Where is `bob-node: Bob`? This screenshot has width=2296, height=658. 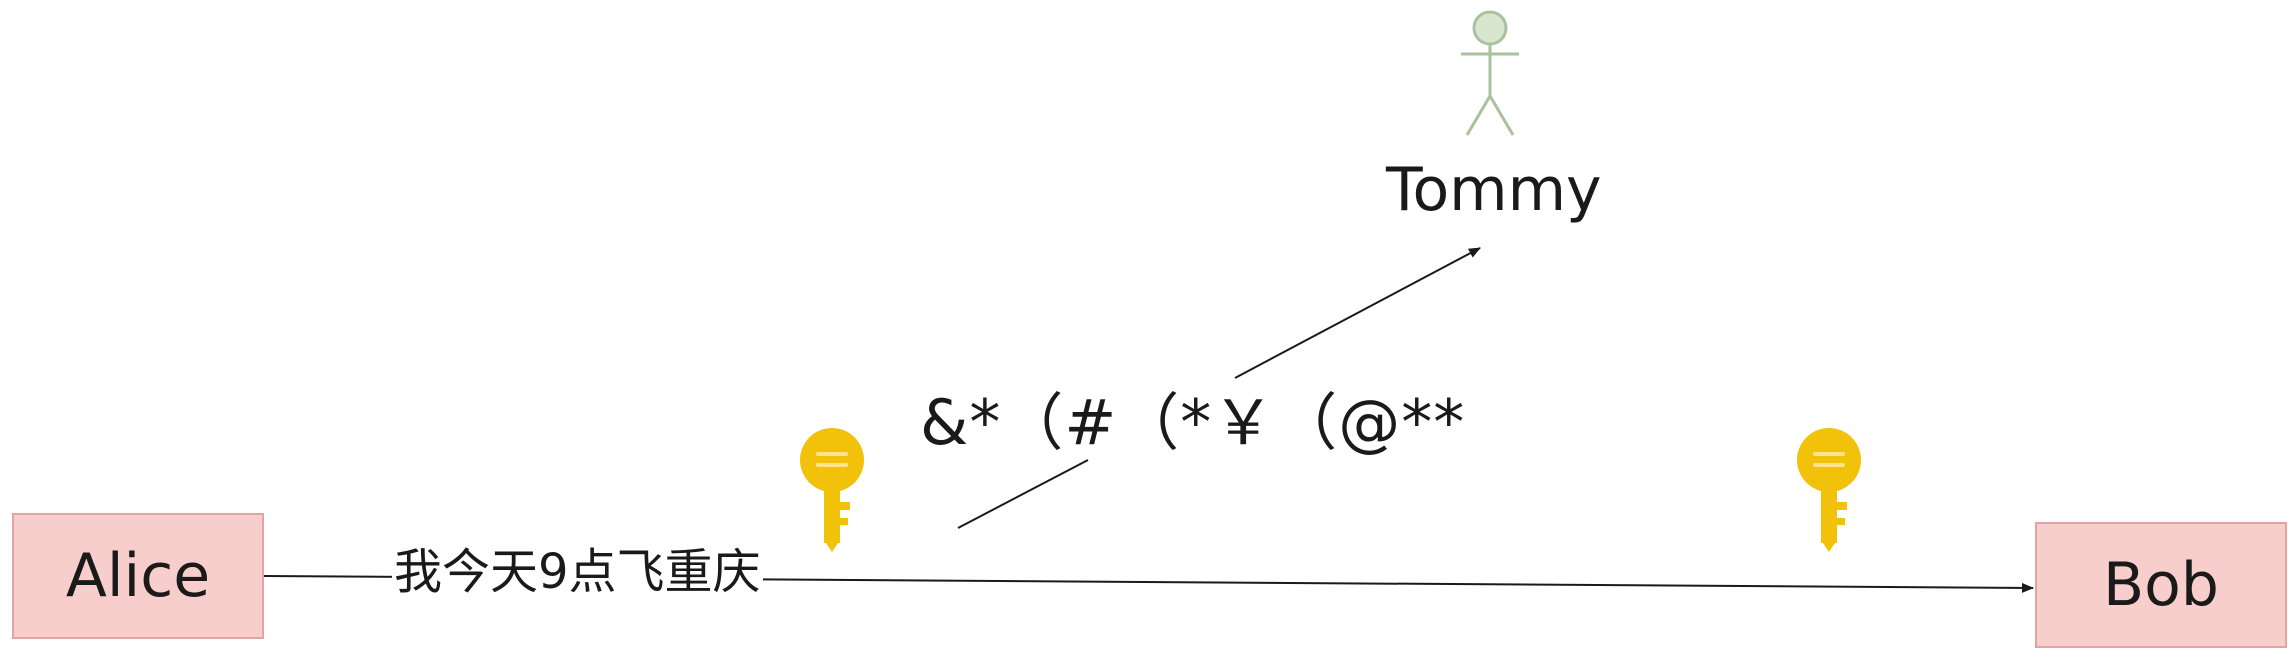 bob-node: Bob is located at coordinates (2161, 585).